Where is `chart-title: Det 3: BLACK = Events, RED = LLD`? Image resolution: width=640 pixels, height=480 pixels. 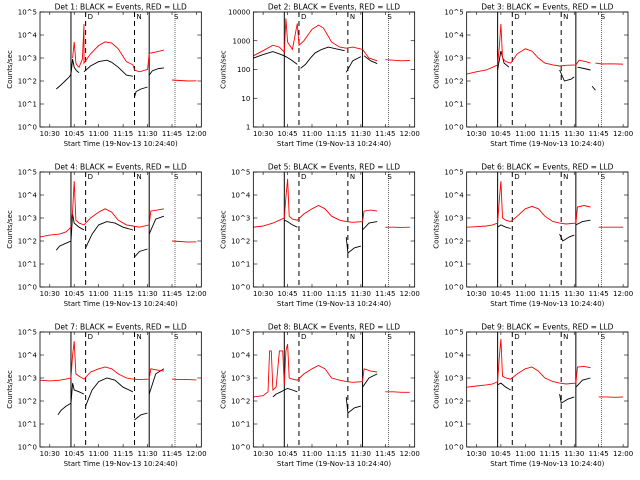 chart-title: Det 3: BLACK = Events, RED = LLD is located at coordinates (547, 7).